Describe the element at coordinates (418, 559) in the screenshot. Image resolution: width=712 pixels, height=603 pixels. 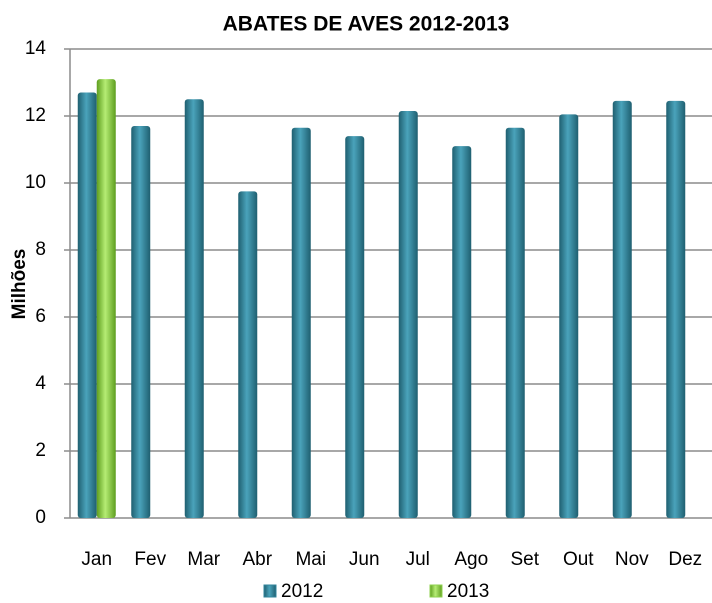
I see `x-tick-label: Jul` at that location.